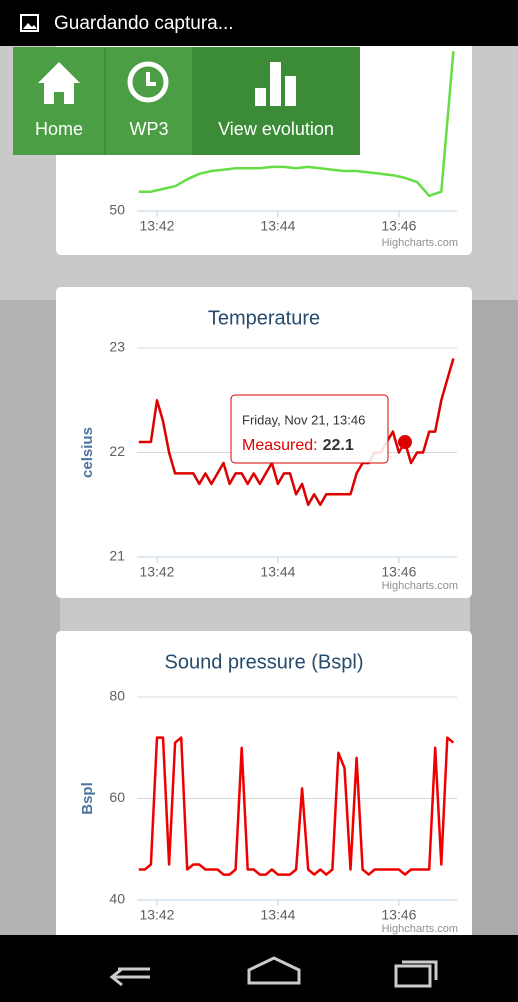 This screenshot has width=518, height=1002. What do you see at coordinates (59, 83) in the screenshot?
I see `home-icon` at bounding box center [59, 83].